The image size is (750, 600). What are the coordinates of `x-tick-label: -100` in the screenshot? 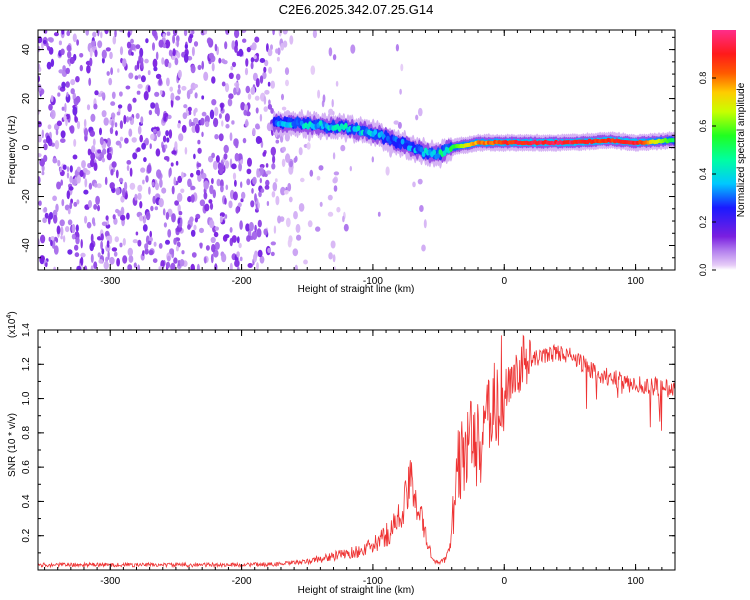 It's located at (373, 281).